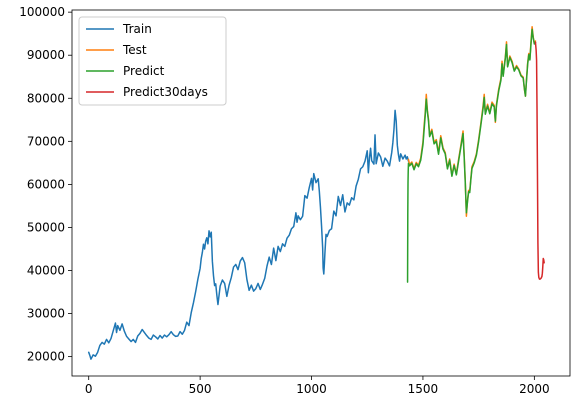  Describe the element at coordinates (534, 389) in the screenshot. I see `x-tick-label: 2000` at that location.